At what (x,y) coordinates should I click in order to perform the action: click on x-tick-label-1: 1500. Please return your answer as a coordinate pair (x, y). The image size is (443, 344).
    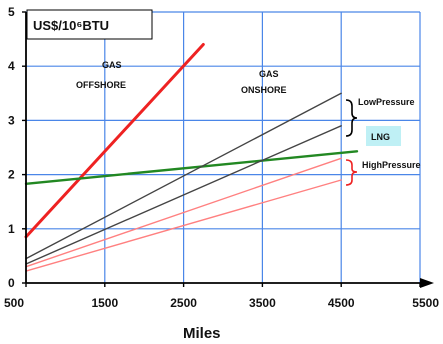
    Looking at the image, I should click on (104, 303).